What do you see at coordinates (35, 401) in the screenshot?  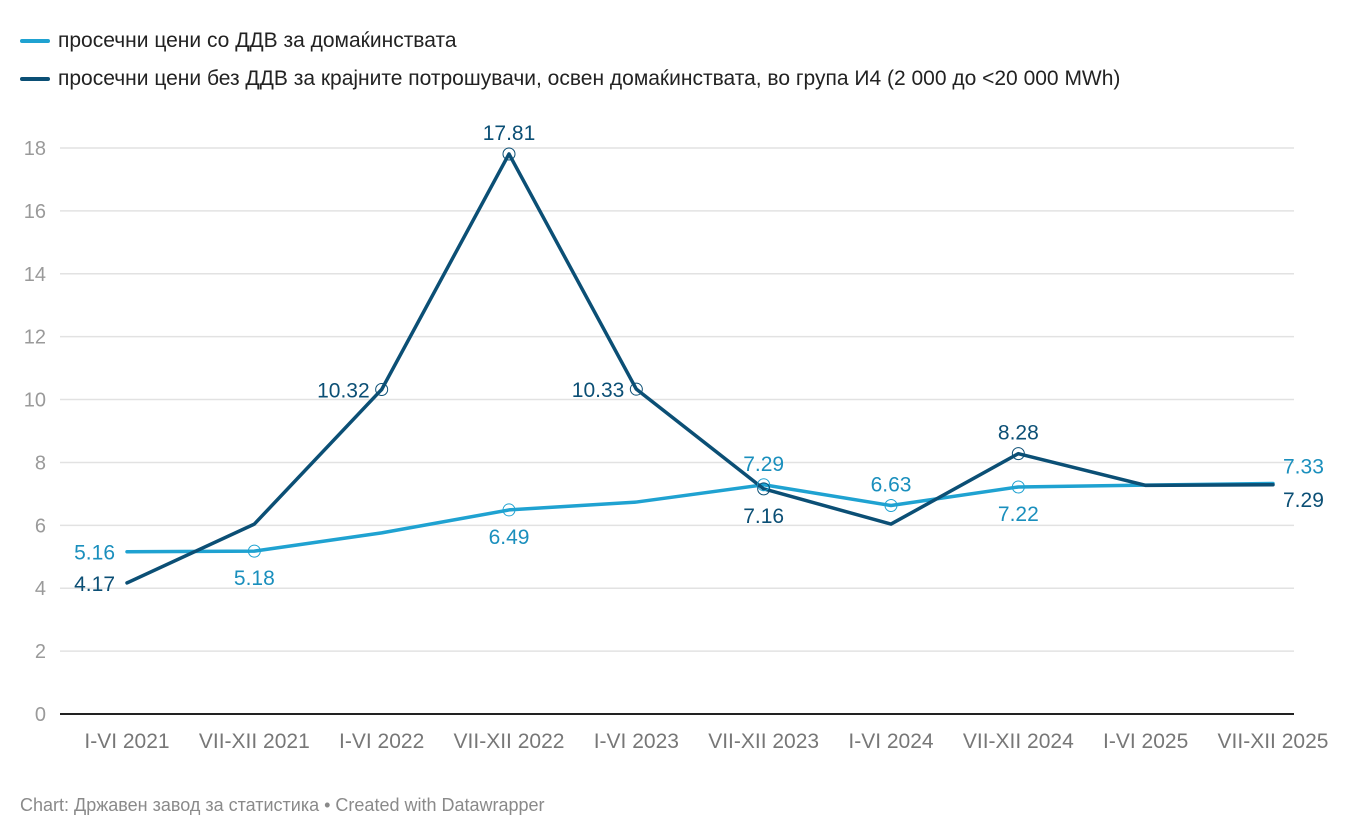 I see `y-tick-label: 10` at bounding box center [35, 401].